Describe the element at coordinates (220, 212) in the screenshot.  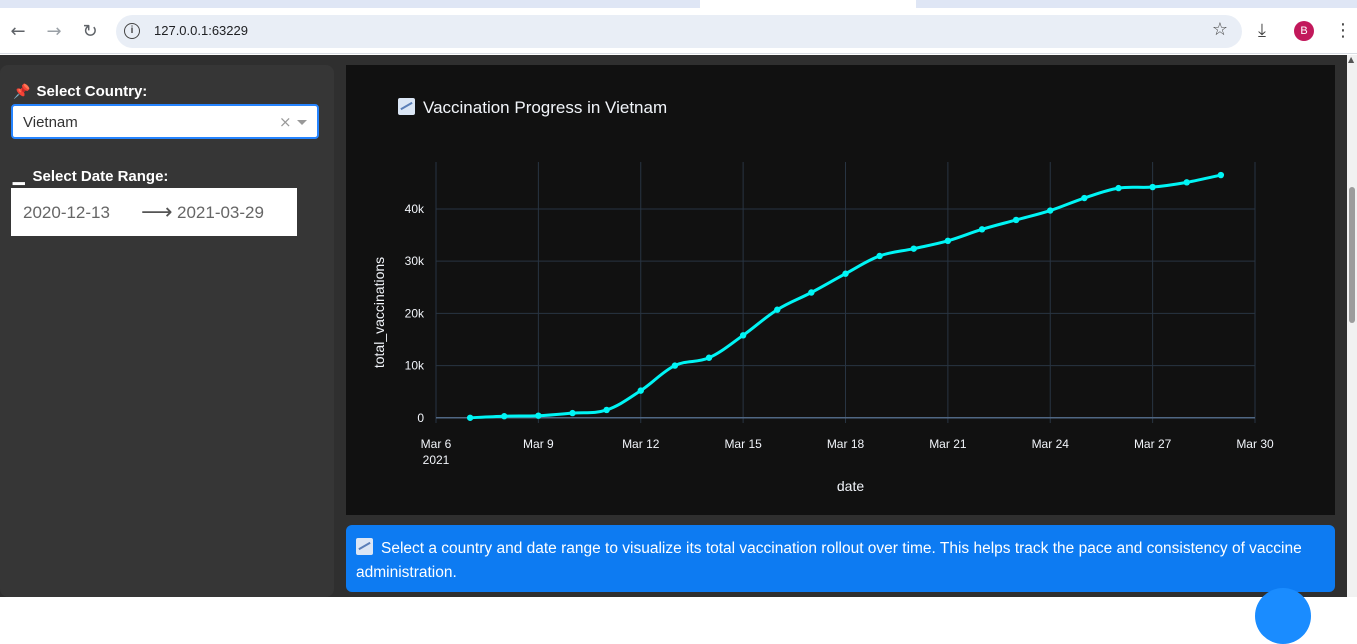
I see `end-date-input: 2021-03-29` at that location.